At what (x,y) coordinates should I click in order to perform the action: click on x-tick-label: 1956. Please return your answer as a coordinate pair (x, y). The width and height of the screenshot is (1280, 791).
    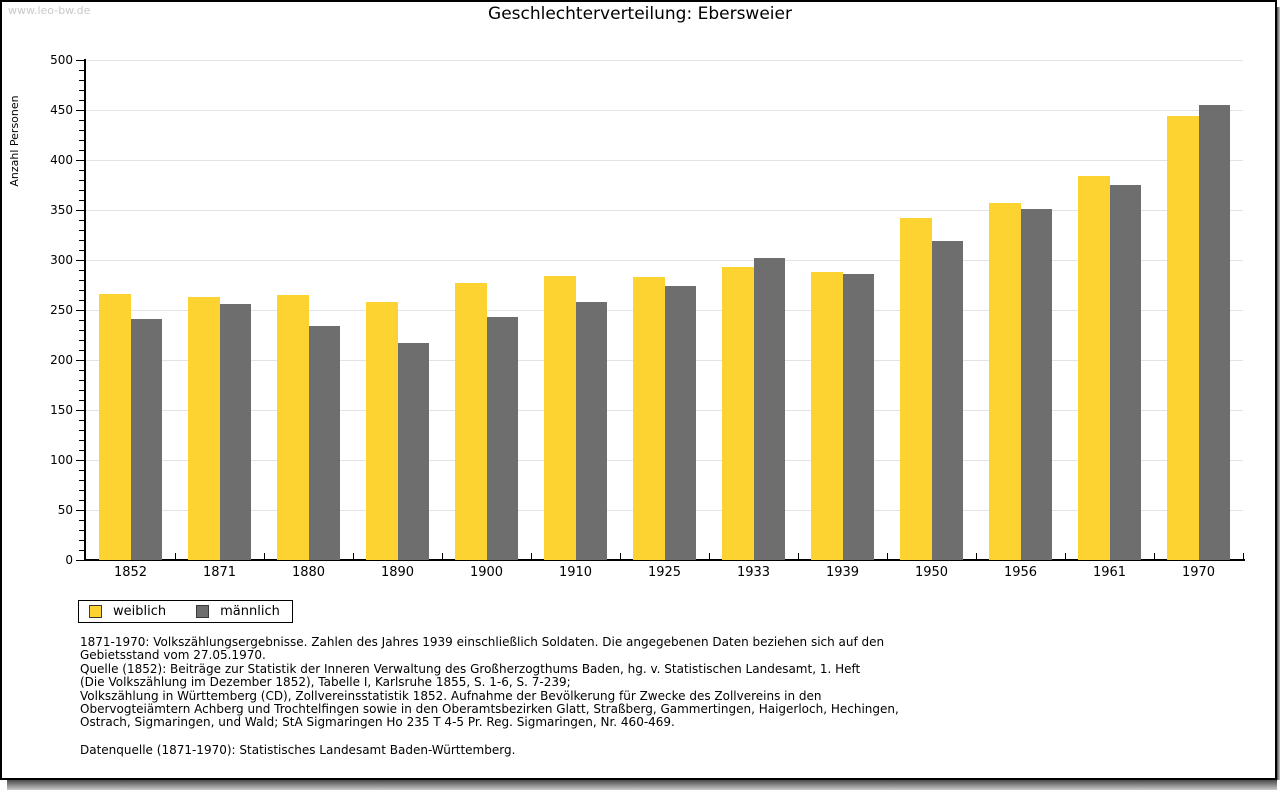
    Looking at the image, I should click on (1020, 572).